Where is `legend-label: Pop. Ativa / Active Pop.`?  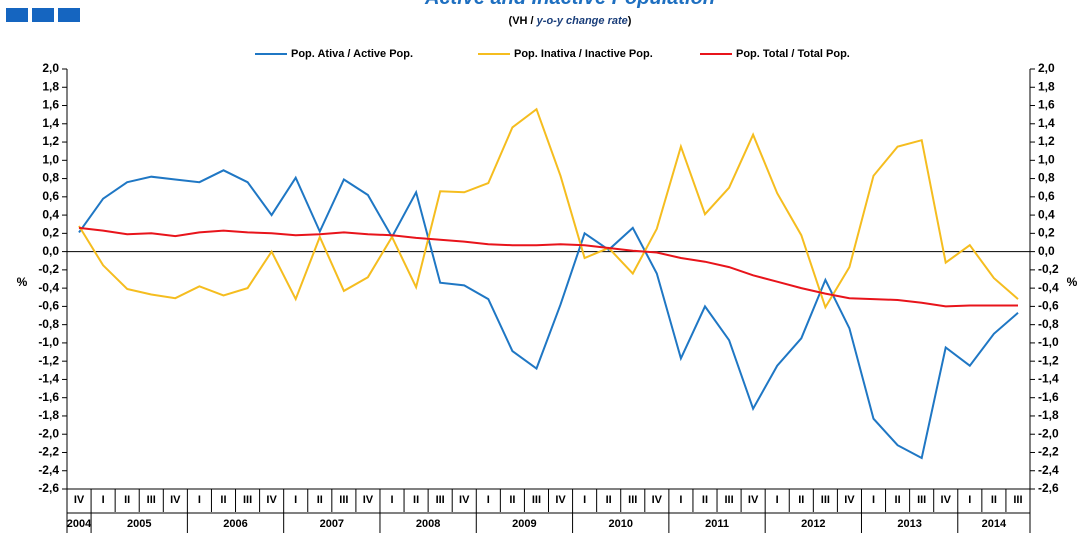 legend-label: Pop. Ativa / Active Pop. is located at coordinates (352, 54).